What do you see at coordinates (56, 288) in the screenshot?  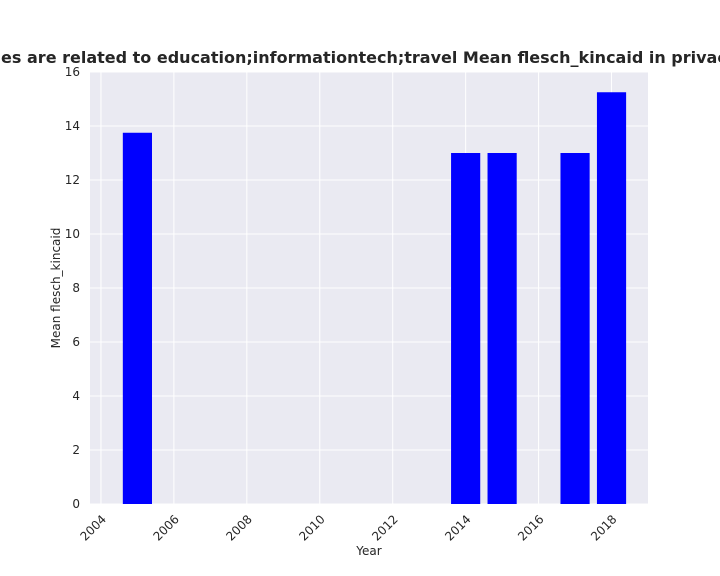 I see `y-axis-label: Mean flesch_kincaid` at bounding box center [56, 288].